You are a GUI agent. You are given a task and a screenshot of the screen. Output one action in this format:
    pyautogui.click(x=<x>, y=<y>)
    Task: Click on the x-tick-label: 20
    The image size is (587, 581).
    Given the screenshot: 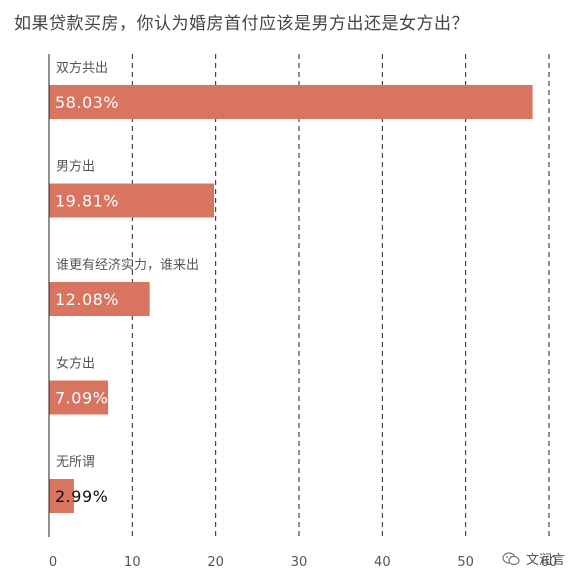 What is the action you would take?
    pyautogui.click(x=215, y=562)
    